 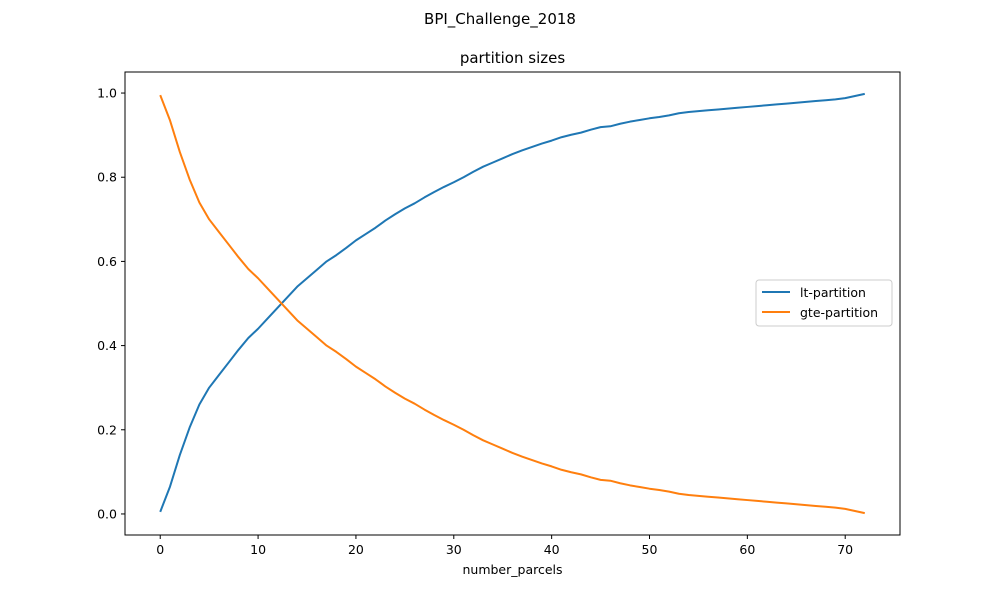 What do you see at coordinates (512, 569) in the screenshot?
I see `x-axis-label: number_parcels` at bounding box center [512, 569].